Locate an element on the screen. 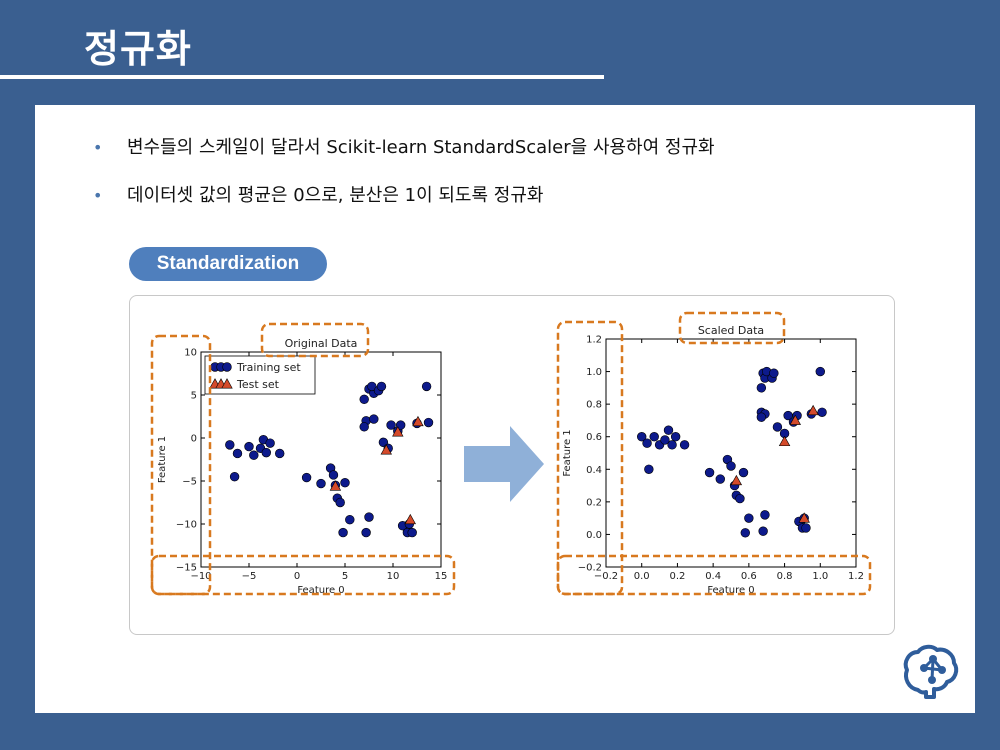 This screenshot has width=1000, height=750. highlight-x-axis-original is located at coordinates (303, 575).